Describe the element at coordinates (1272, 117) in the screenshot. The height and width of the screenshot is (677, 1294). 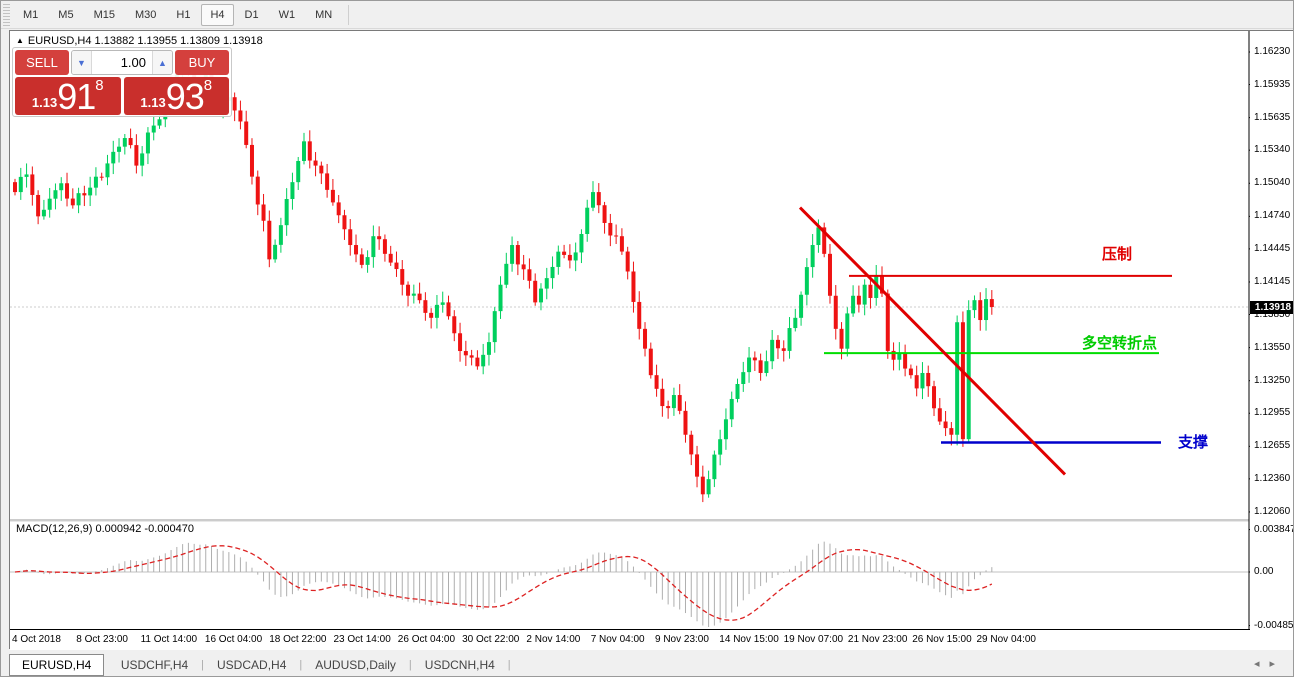
I see `price-axis-label: 1.15635` at that location.